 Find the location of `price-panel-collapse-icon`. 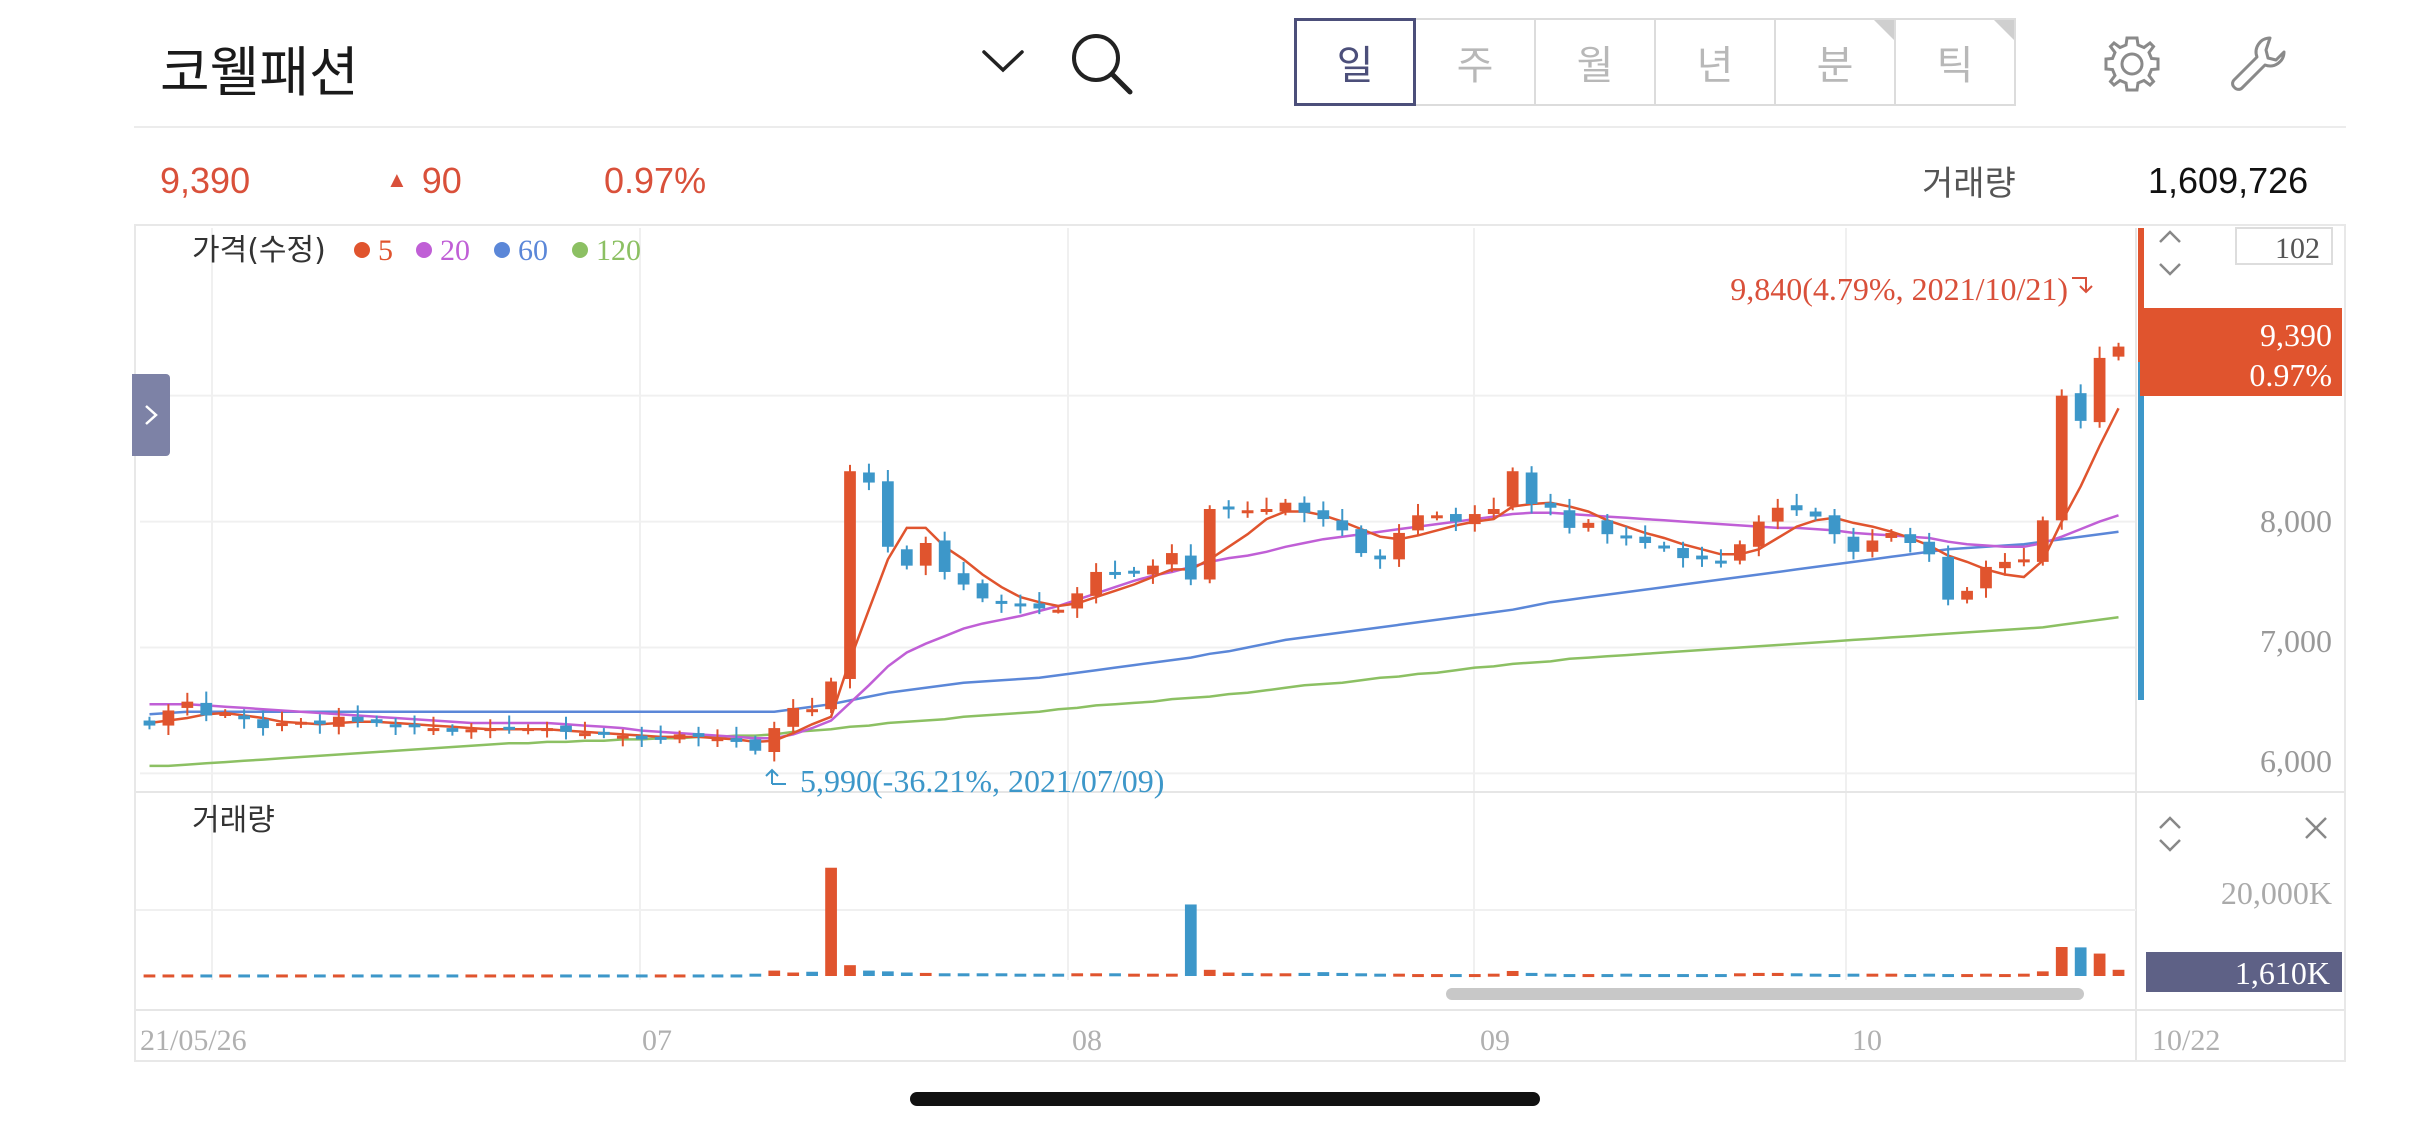

price-panel-collapse-icon is located at coordinates (2170, 253).